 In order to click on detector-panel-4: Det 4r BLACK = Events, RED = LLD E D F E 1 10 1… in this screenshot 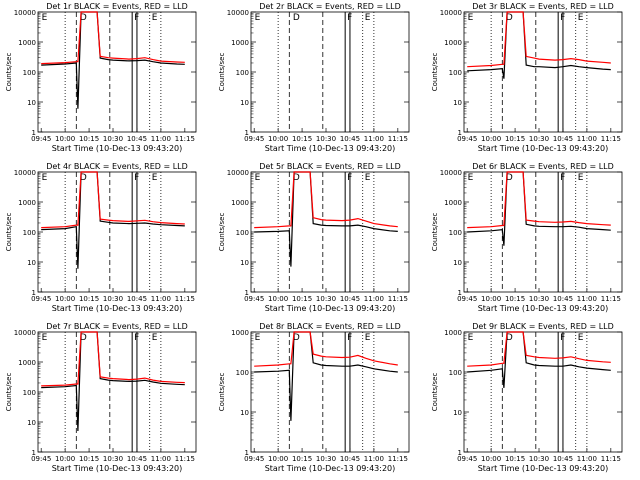, I will do `click(106, 240)`.